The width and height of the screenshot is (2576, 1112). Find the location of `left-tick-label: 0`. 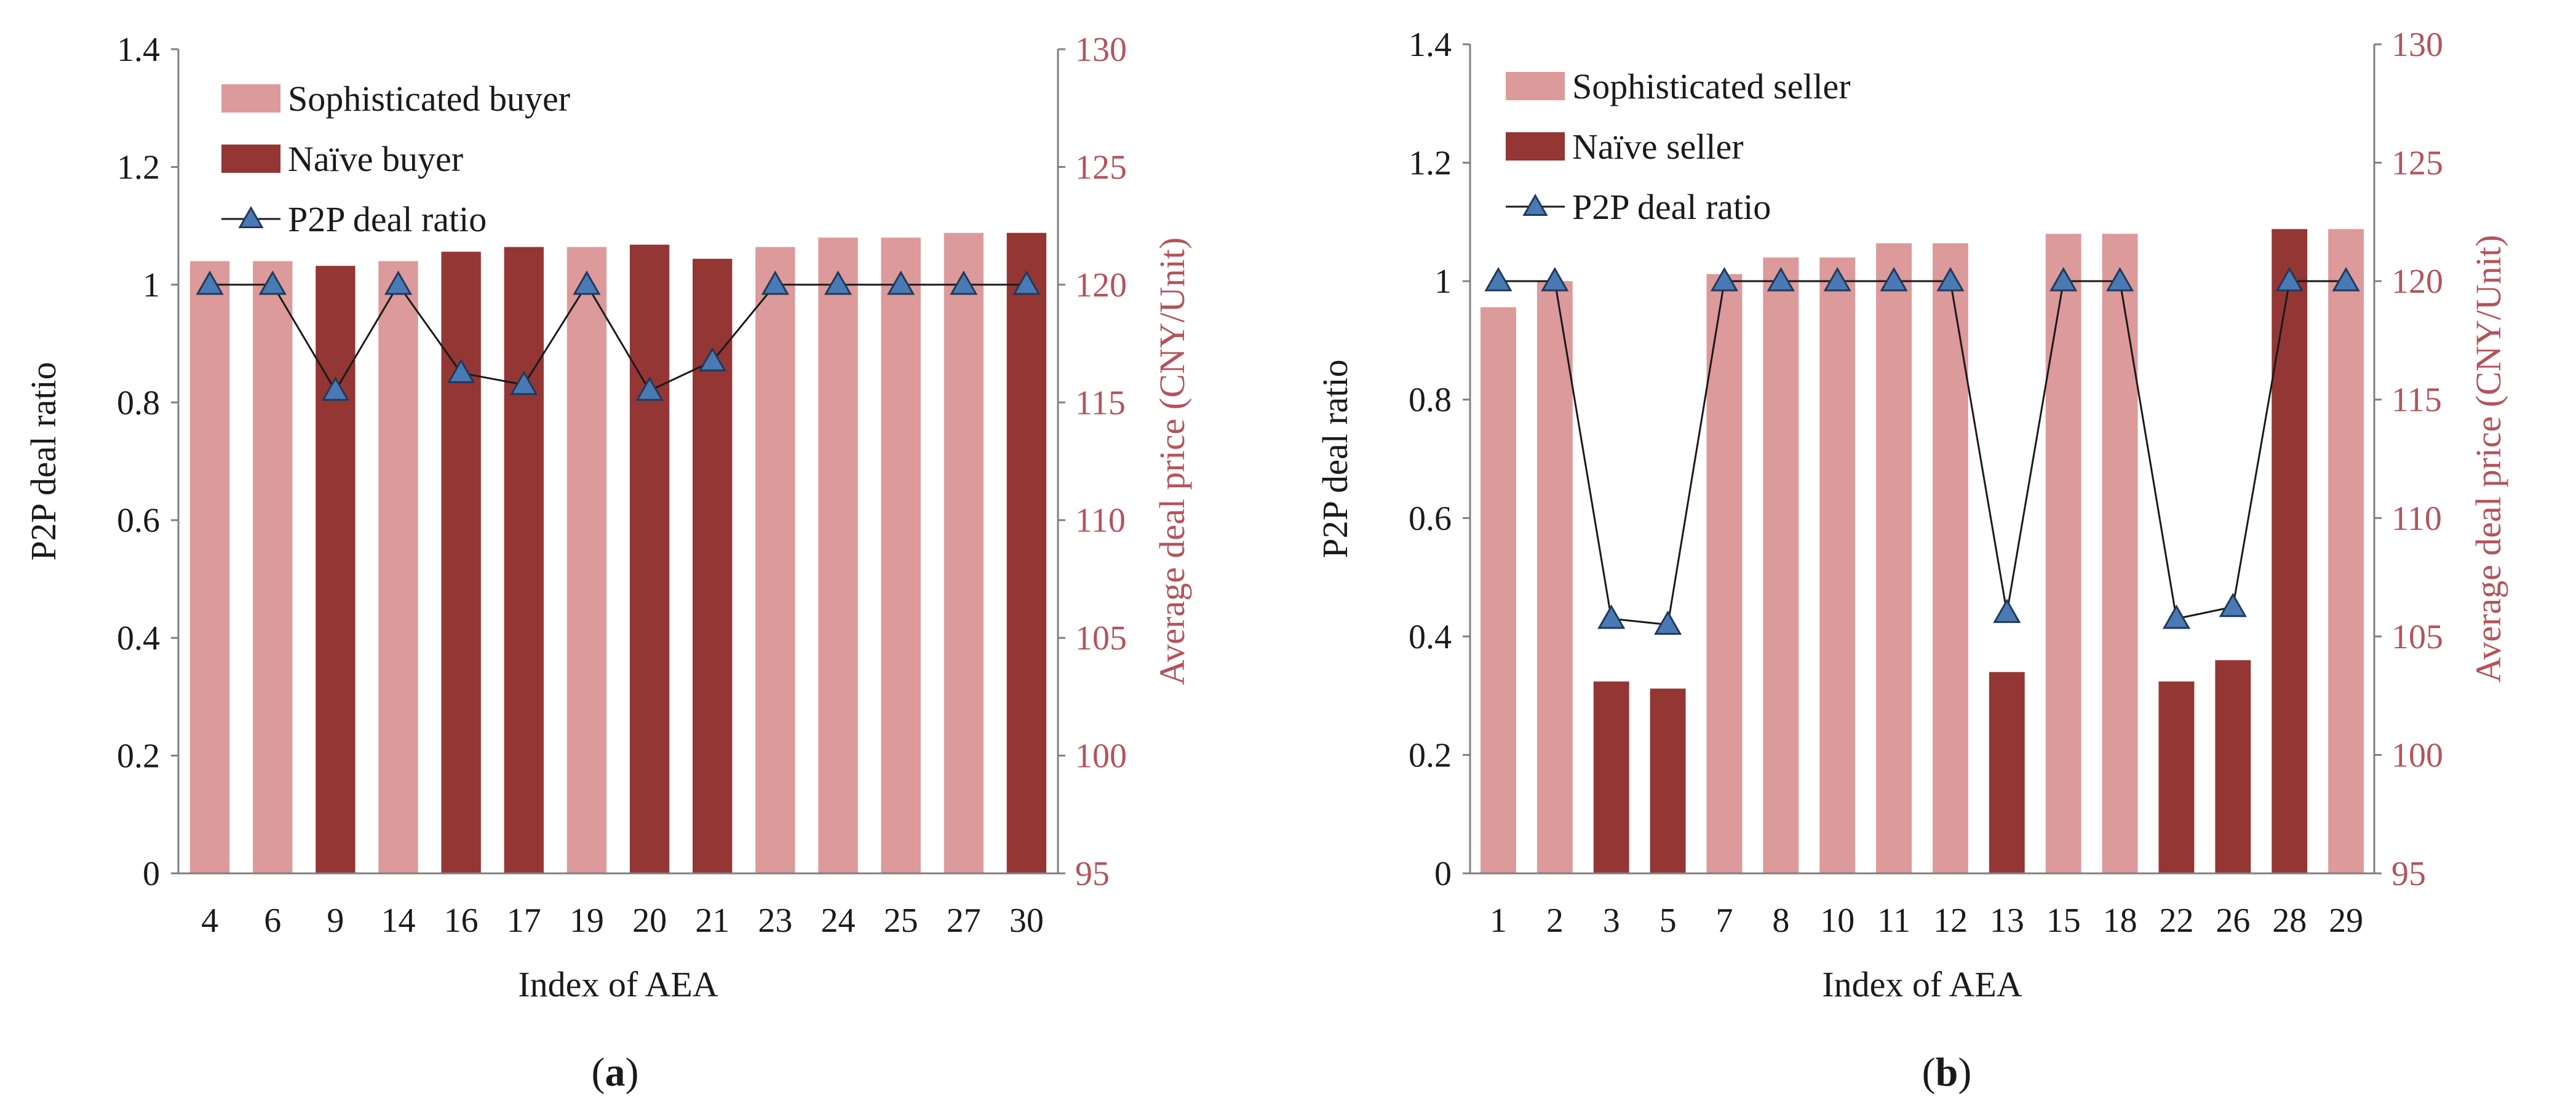

left-tick-label: 0 is located at coordinates (151, 874).